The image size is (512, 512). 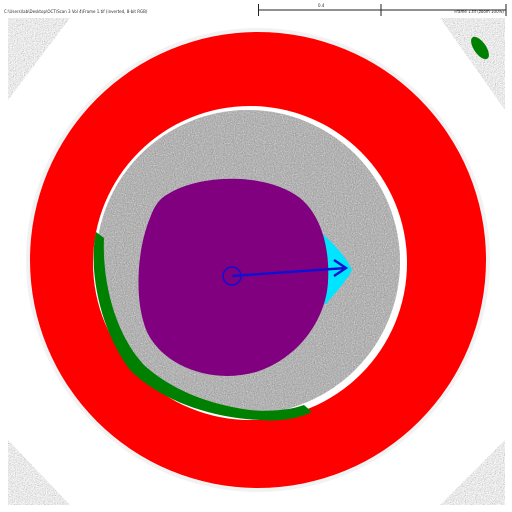 I want to click on corner-texture-tl, so click(x=39, y=59).